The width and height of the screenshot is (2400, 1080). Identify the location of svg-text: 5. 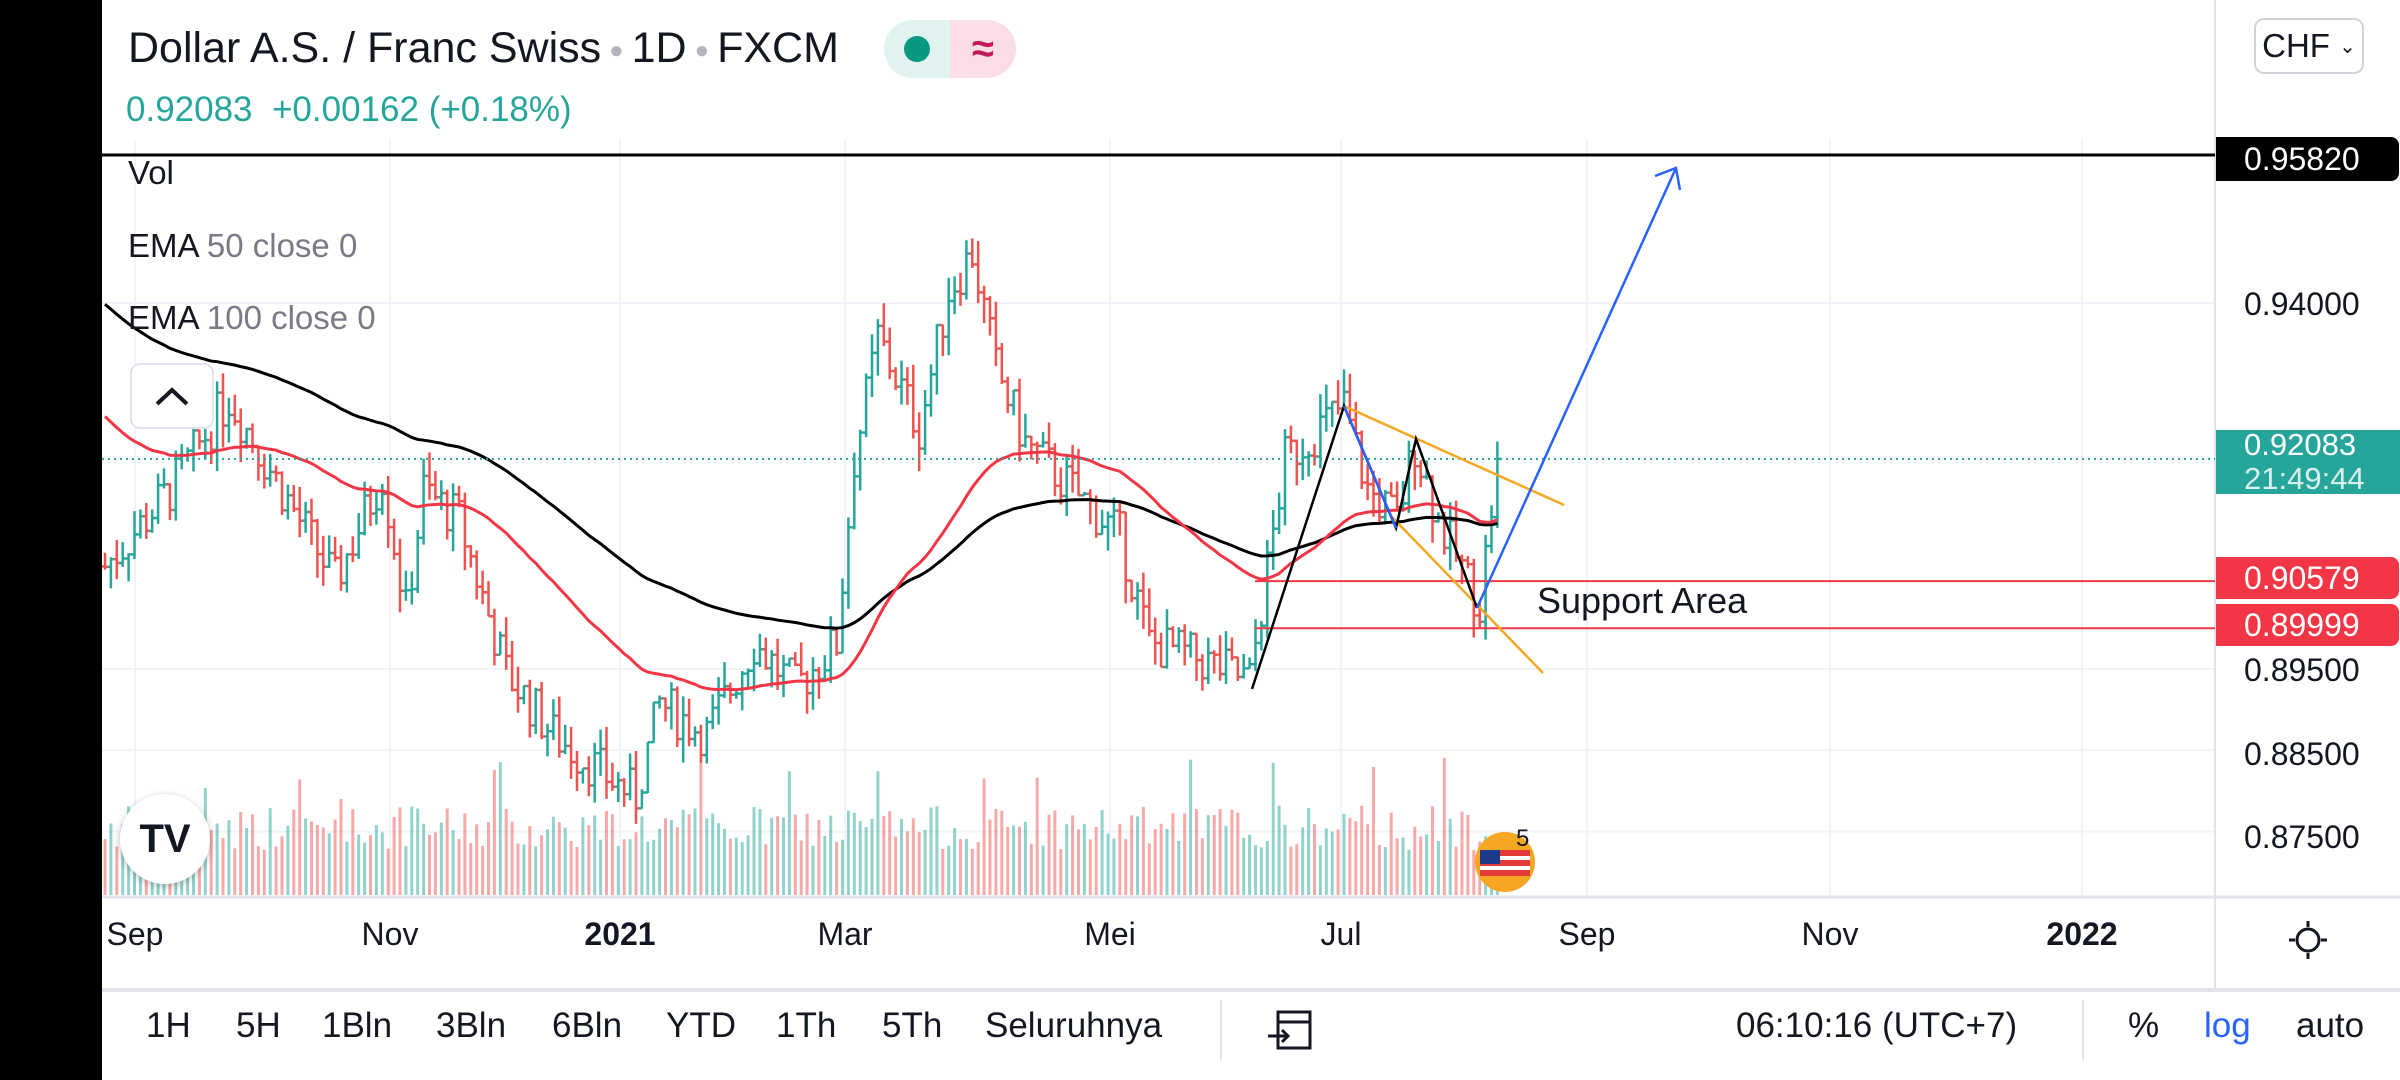
(1522, 839).